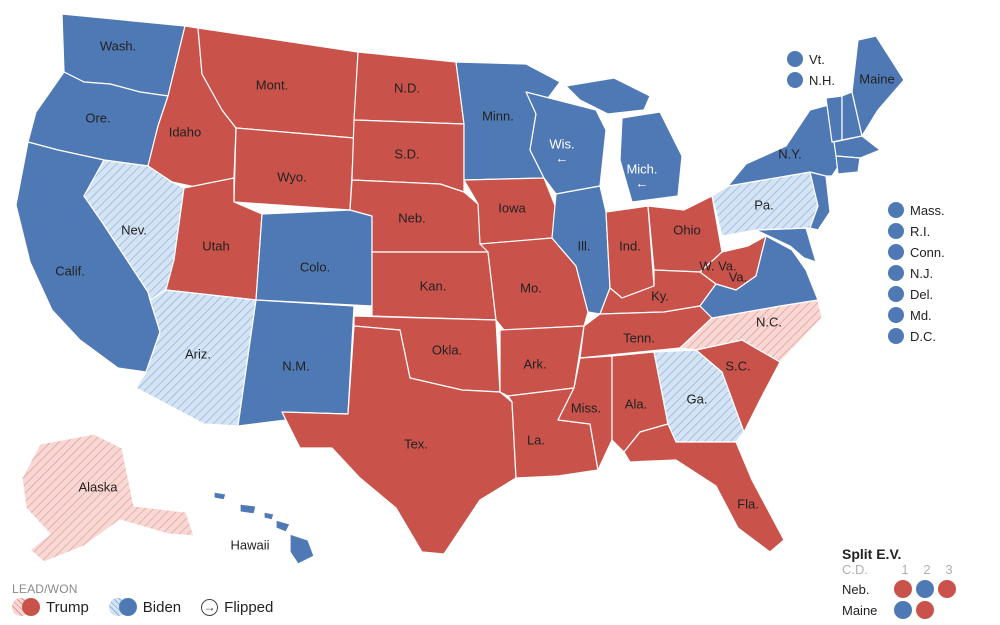  I want to click on state-label: Calif., so click(70, 270).